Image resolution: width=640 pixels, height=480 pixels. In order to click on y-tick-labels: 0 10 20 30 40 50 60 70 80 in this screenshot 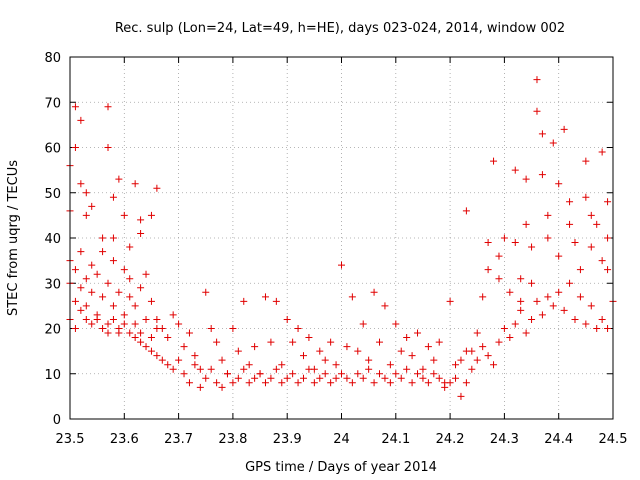, I will do `click(52, 239)`.